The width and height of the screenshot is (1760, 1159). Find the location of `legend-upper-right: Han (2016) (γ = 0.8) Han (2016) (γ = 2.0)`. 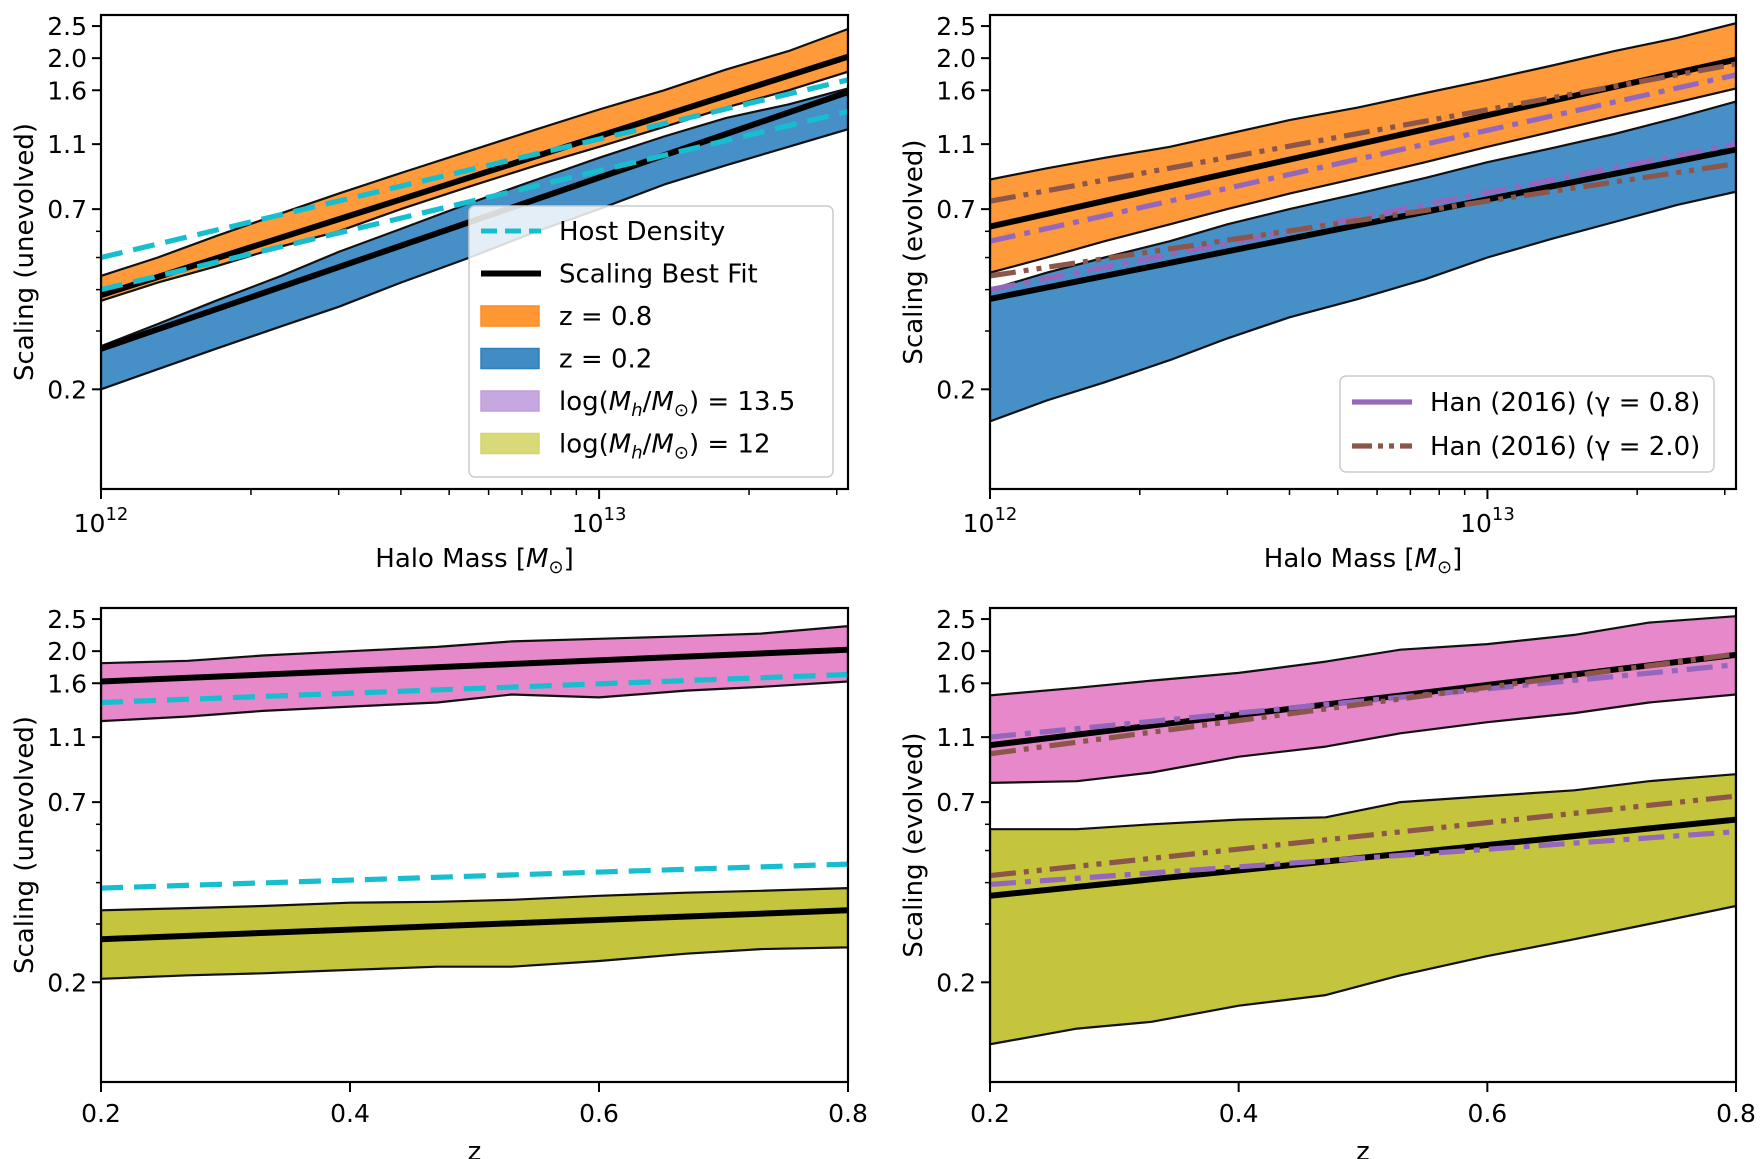

legend-upper-right: Han (2016) (γ = 0.8) Han (2016) (γ = 2.0) is located at coordinates (1527, 424).